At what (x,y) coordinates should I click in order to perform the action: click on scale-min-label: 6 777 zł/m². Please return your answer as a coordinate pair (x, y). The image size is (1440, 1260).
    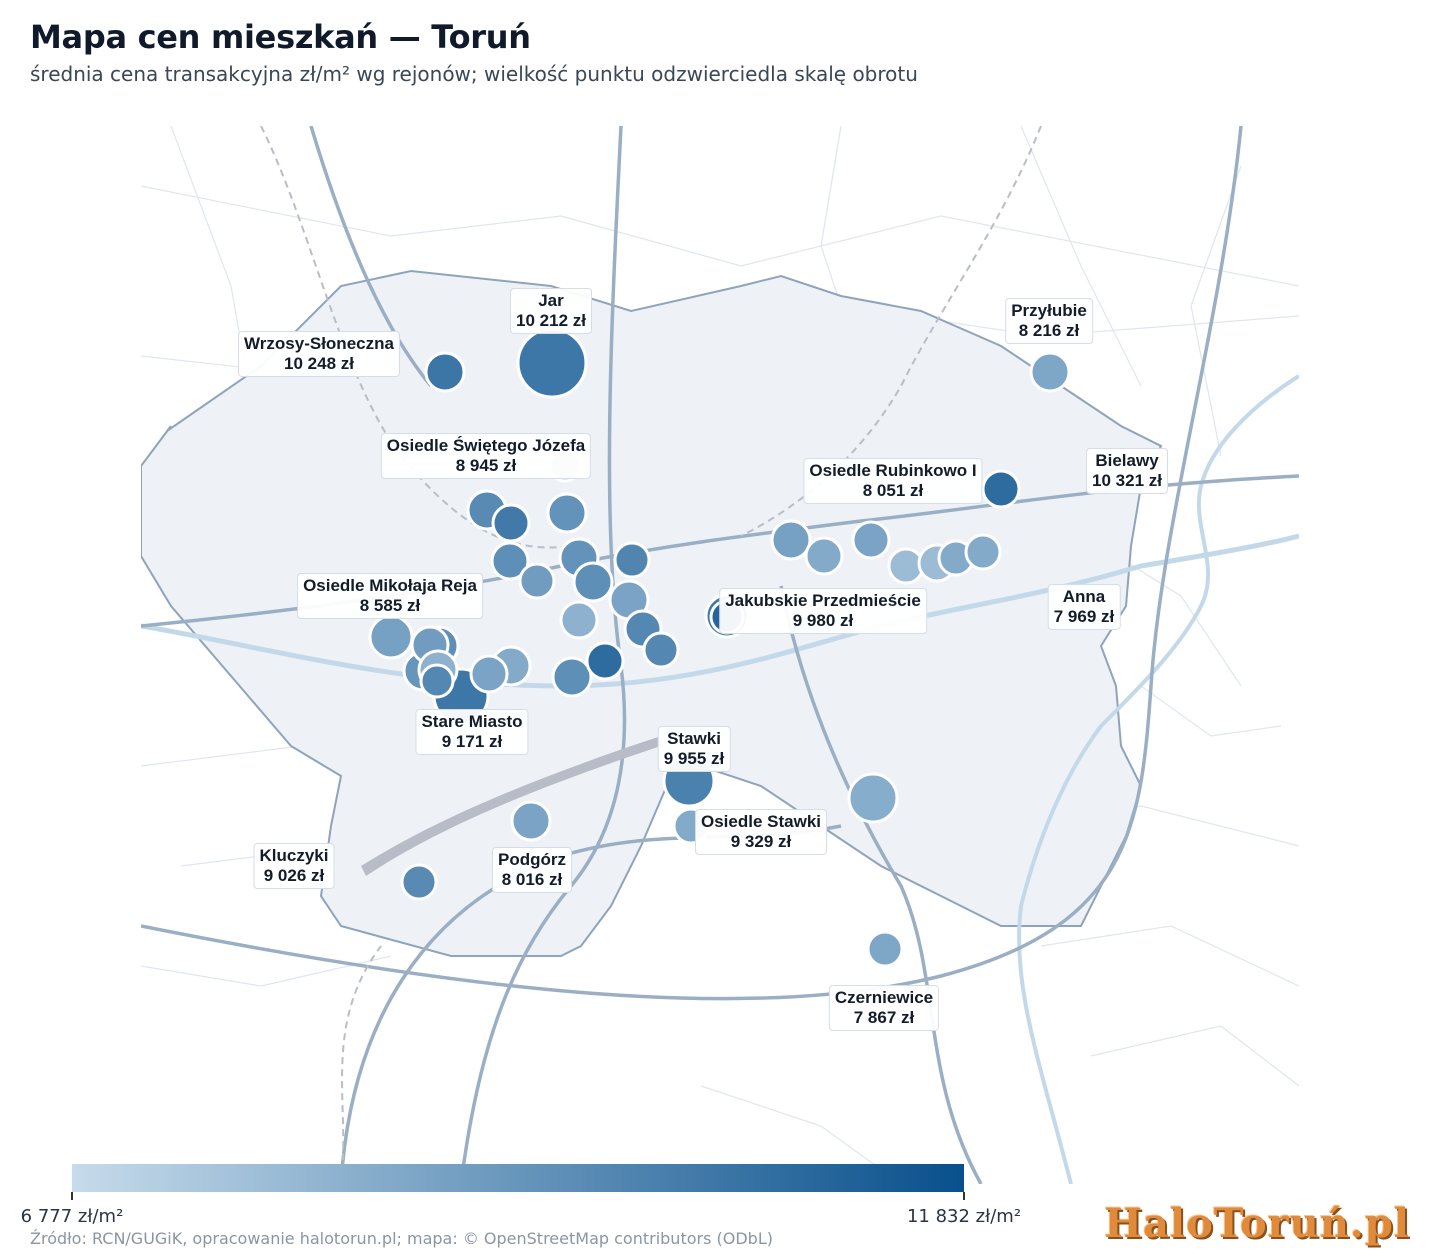
    Looking at the image, I should click on (72, 1216).